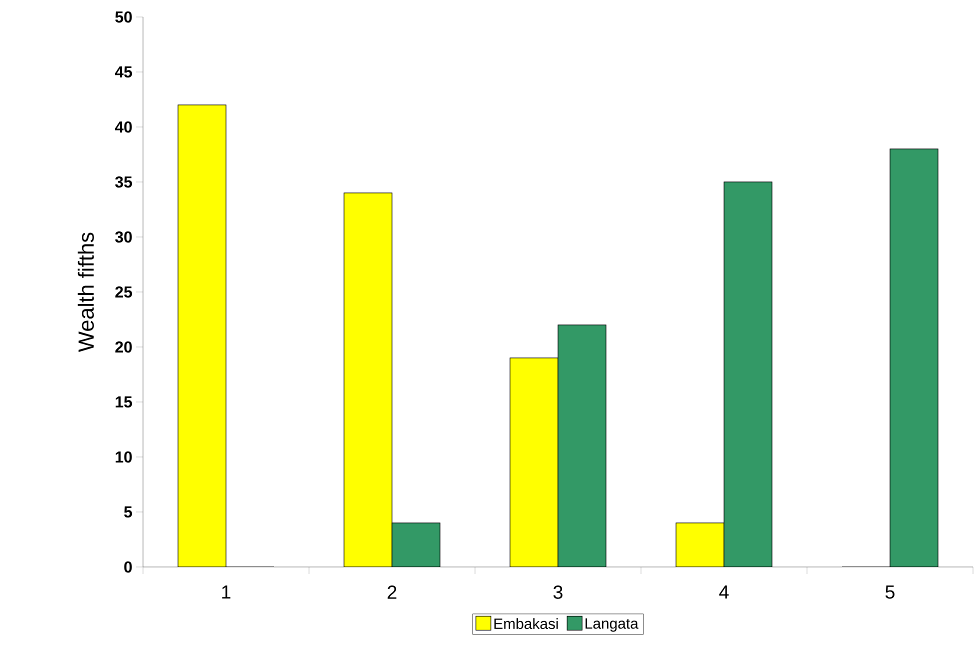  Describe the element at coordinates (612, 625) in the screenshot. I see `legend-label: Langata` at that location.